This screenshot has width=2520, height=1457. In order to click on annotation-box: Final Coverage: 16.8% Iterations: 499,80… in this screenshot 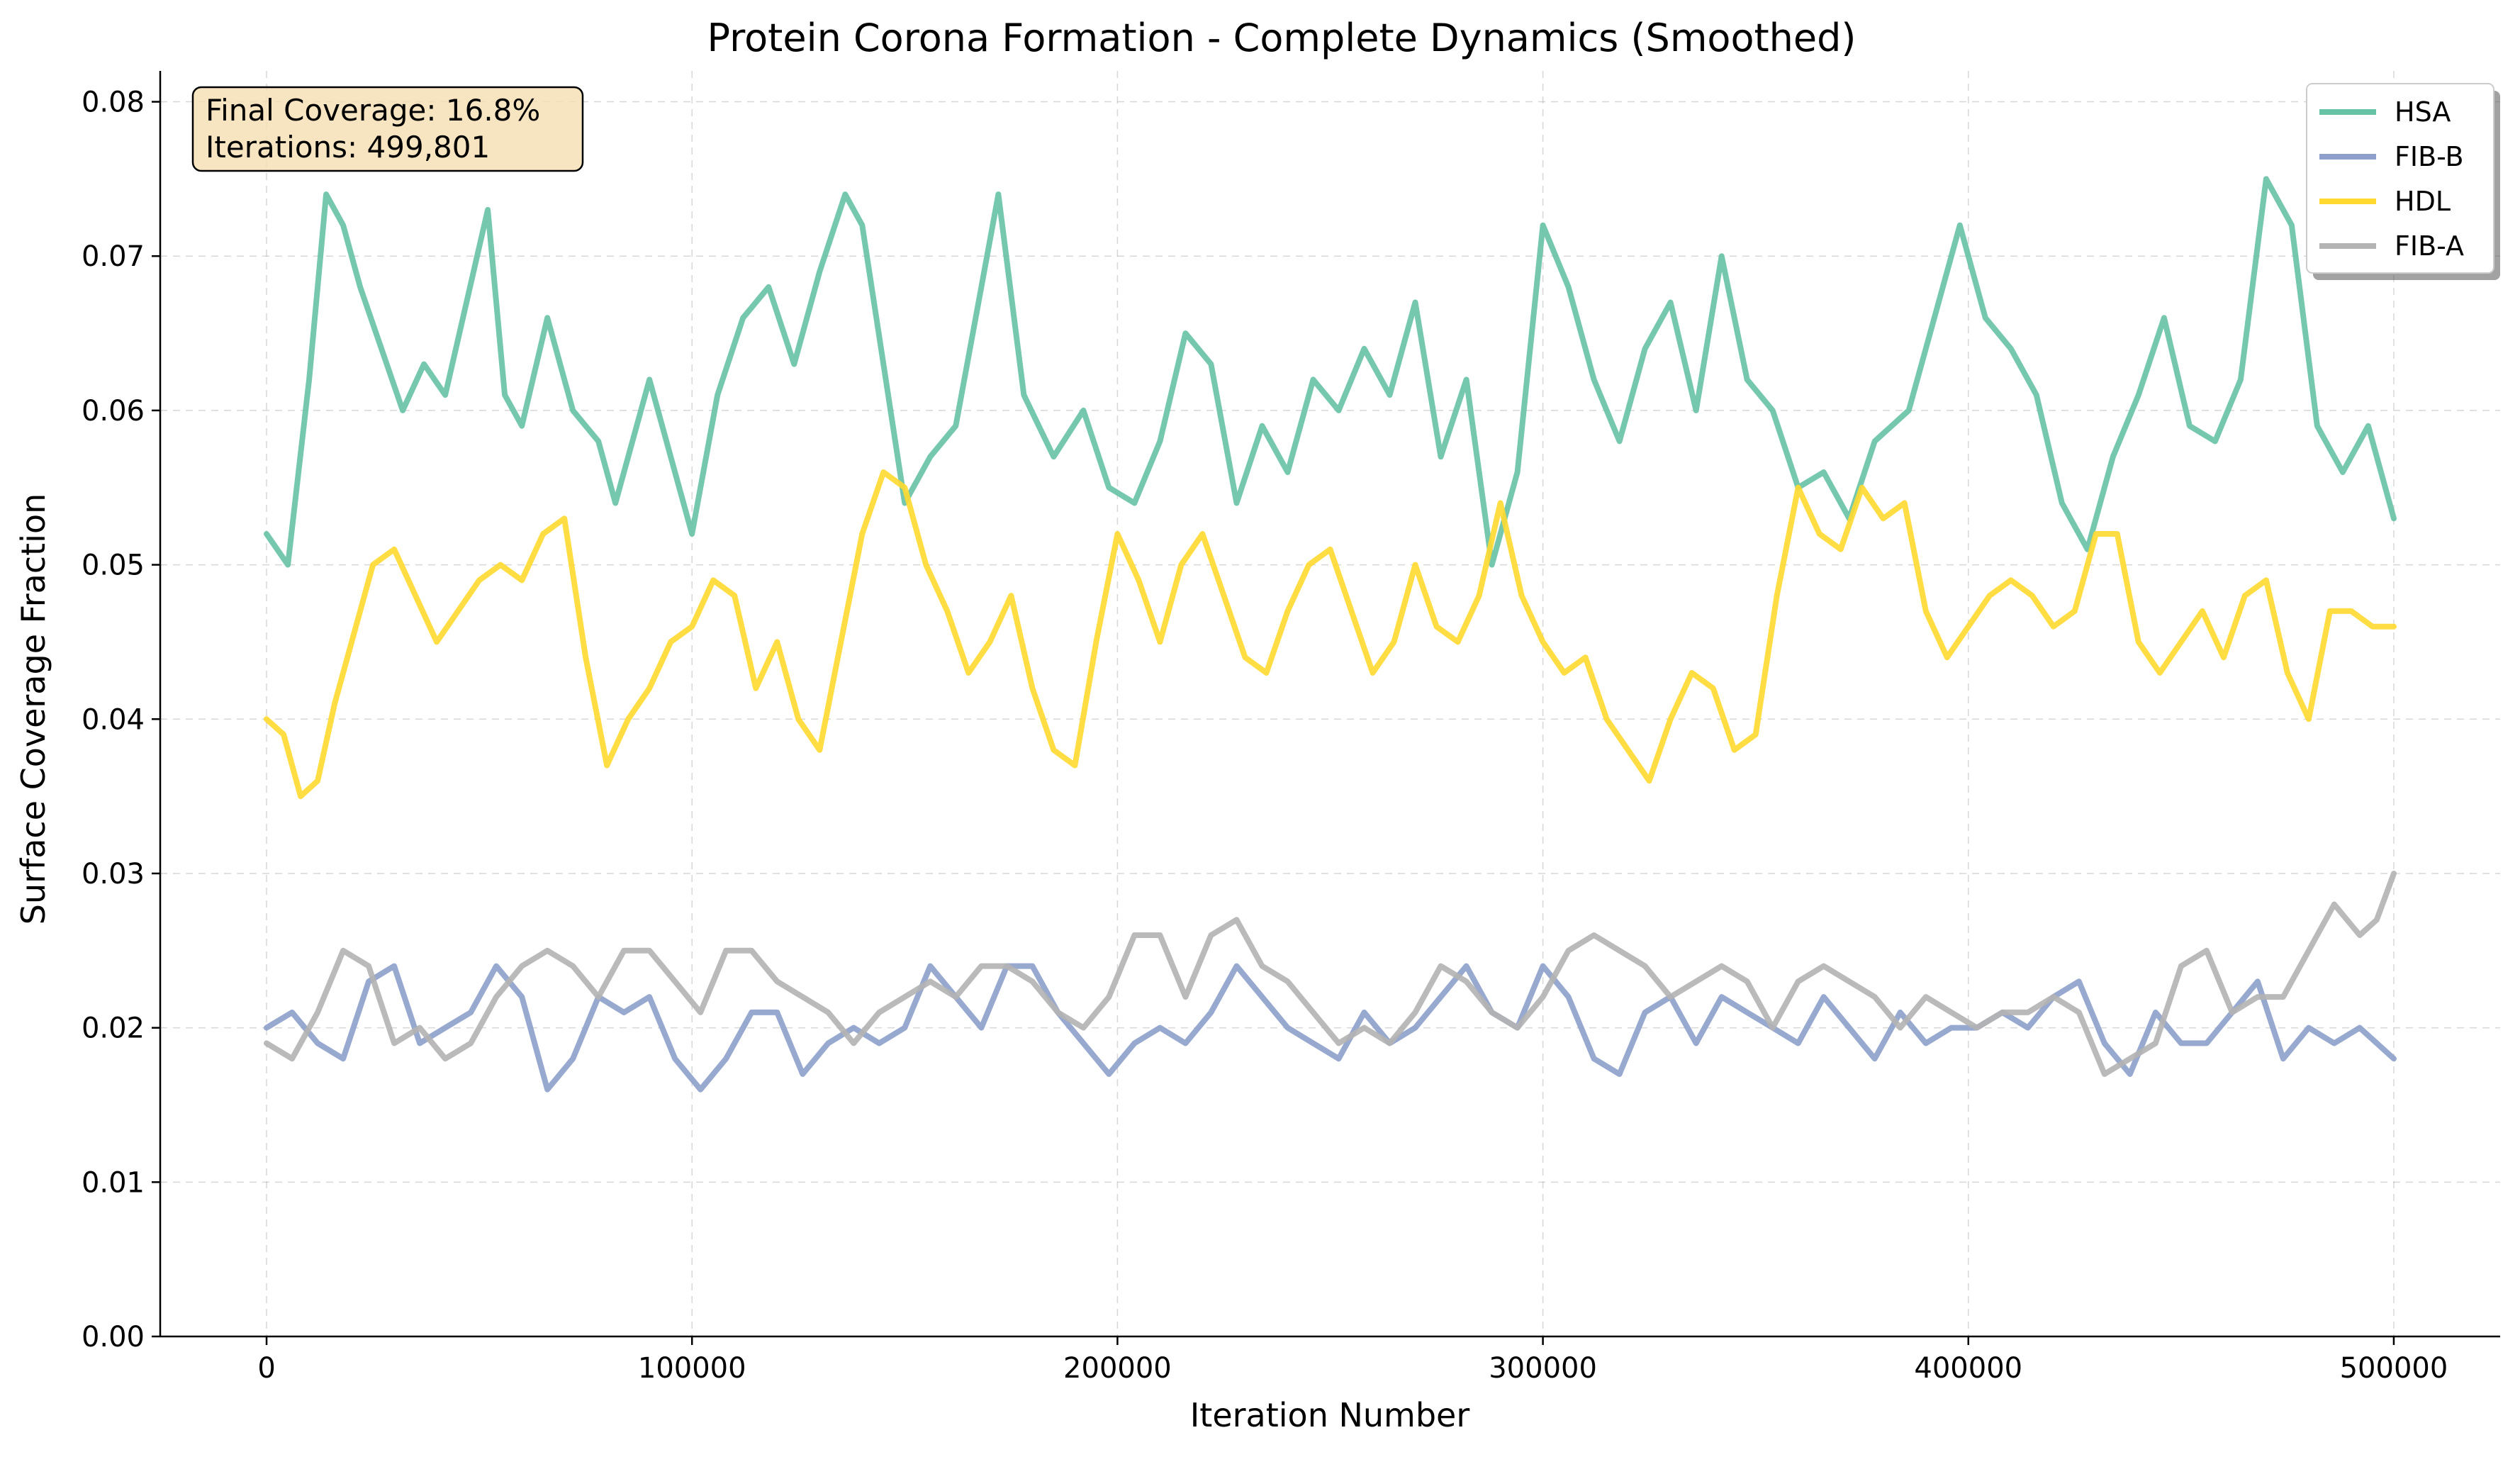, I will do `click(388, 129)`.